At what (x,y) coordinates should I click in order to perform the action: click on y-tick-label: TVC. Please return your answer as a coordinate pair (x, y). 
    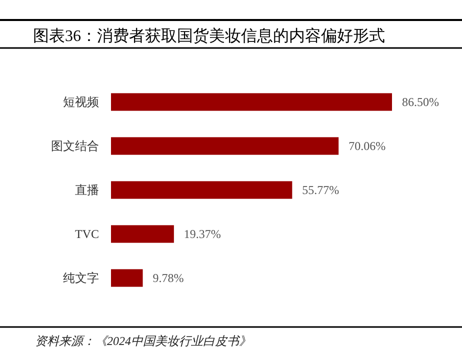
    Looking at the image, I should click on (87, 234).